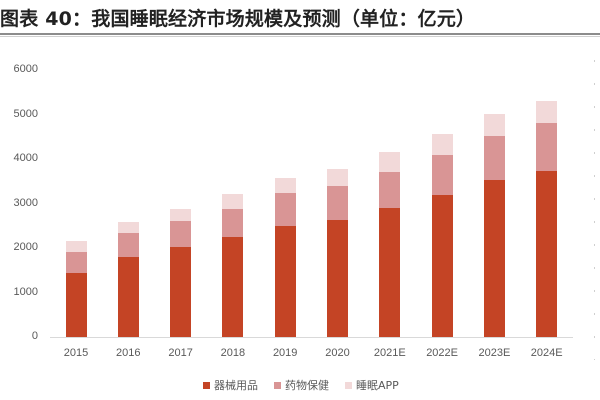  What do you see at coordinates (180, 353) in the screenshot?
I see `x-tick-label: 2017` at bounding box center [180, 353].